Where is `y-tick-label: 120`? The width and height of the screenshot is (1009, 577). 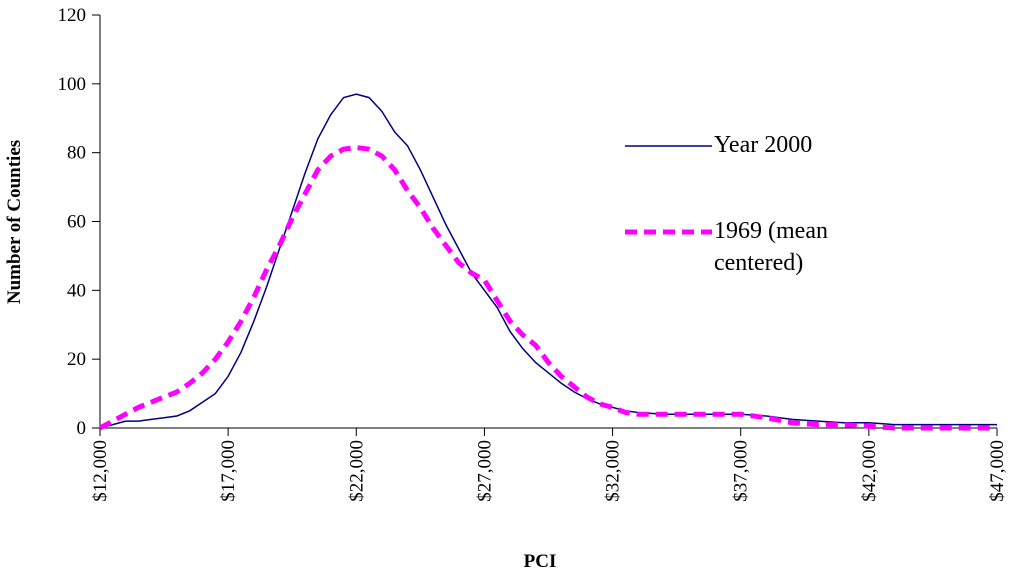
y-tick-label: 120 is located at coordinates (72, 15).